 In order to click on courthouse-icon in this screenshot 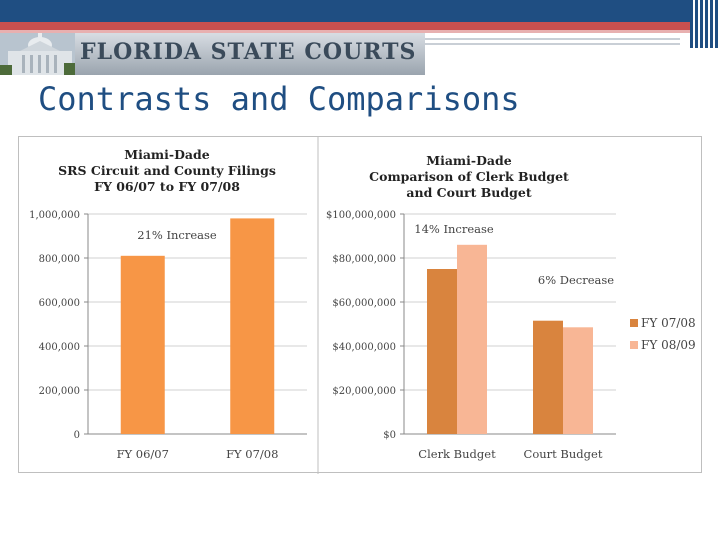, I will do `click(37, 54)`.